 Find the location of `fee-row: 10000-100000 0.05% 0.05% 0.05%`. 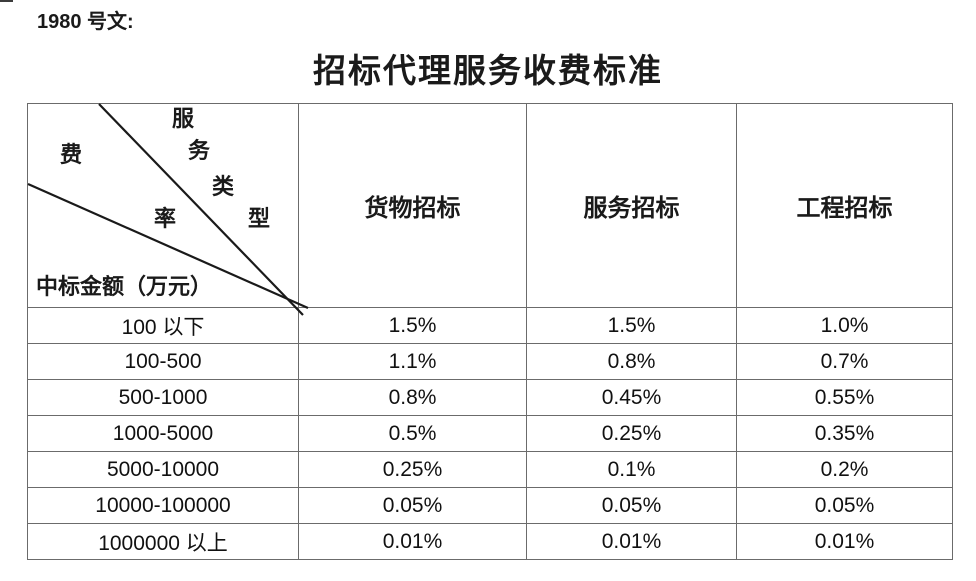

fee-row: 10000-100000 0.05% 0.05% 0.05% is located at coordinates (490, 505).